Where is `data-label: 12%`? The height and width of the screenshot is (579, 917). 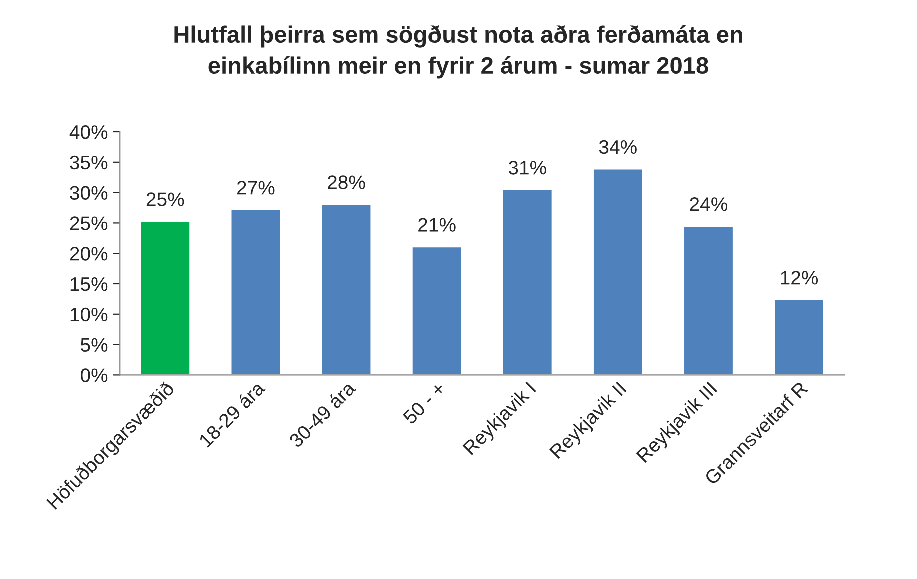
data-label: 12% is located at coordinates (799, 278).